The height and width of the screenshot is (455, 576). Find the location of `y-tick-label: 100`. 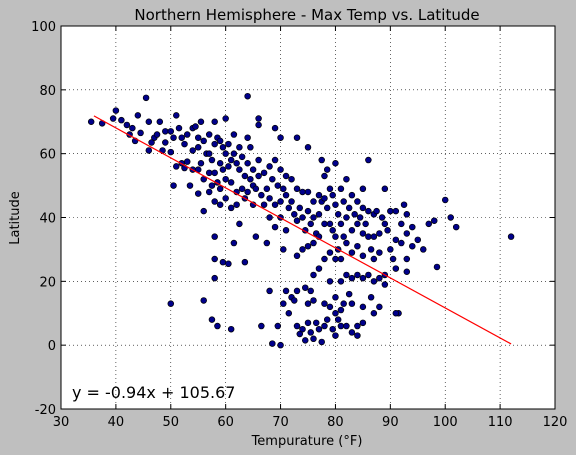

y-tick-label: 100 is located at coordinates (43, 27).